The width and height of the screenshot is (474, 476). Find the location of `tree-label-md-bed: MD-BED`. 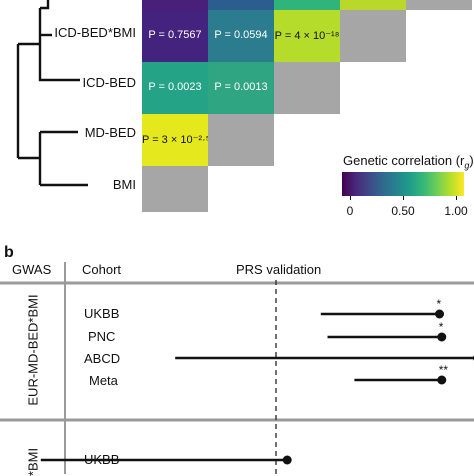

tree-label-md-bed: MD-BED is located at coordinates (110, 132).